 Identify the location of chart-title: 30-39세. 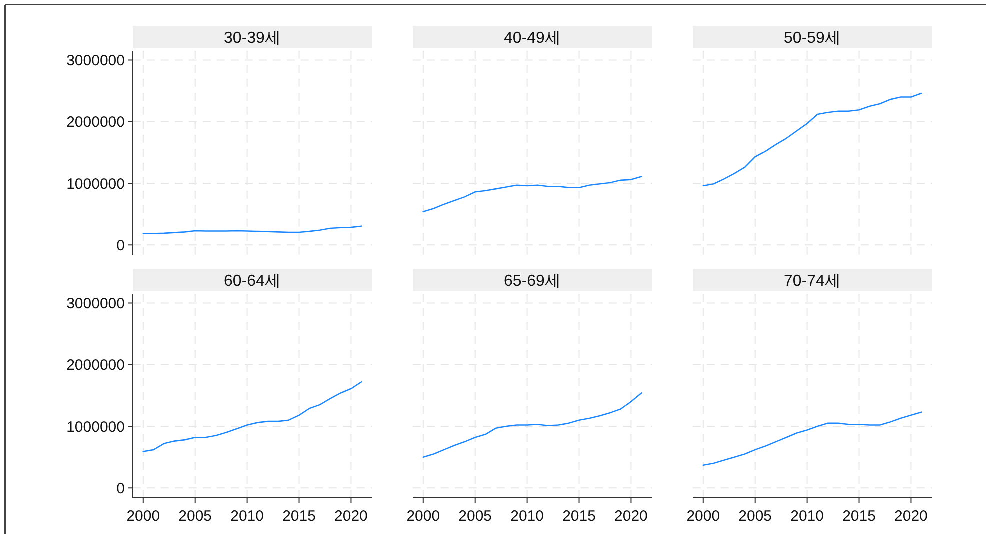
(252, 38).